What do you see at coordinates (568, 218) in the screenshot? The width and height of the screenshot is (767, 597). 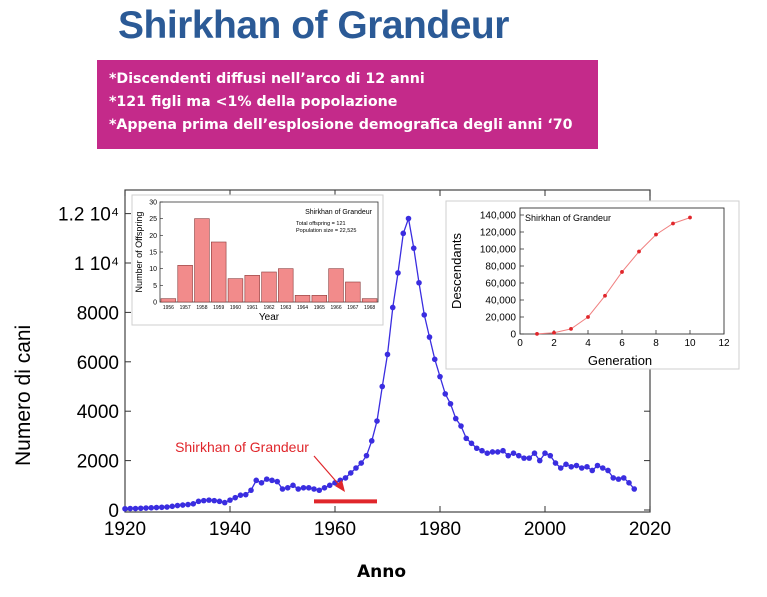 I see `gen-inset-title: Shirkhan of Grandeur` at bounding box center [568, 218].